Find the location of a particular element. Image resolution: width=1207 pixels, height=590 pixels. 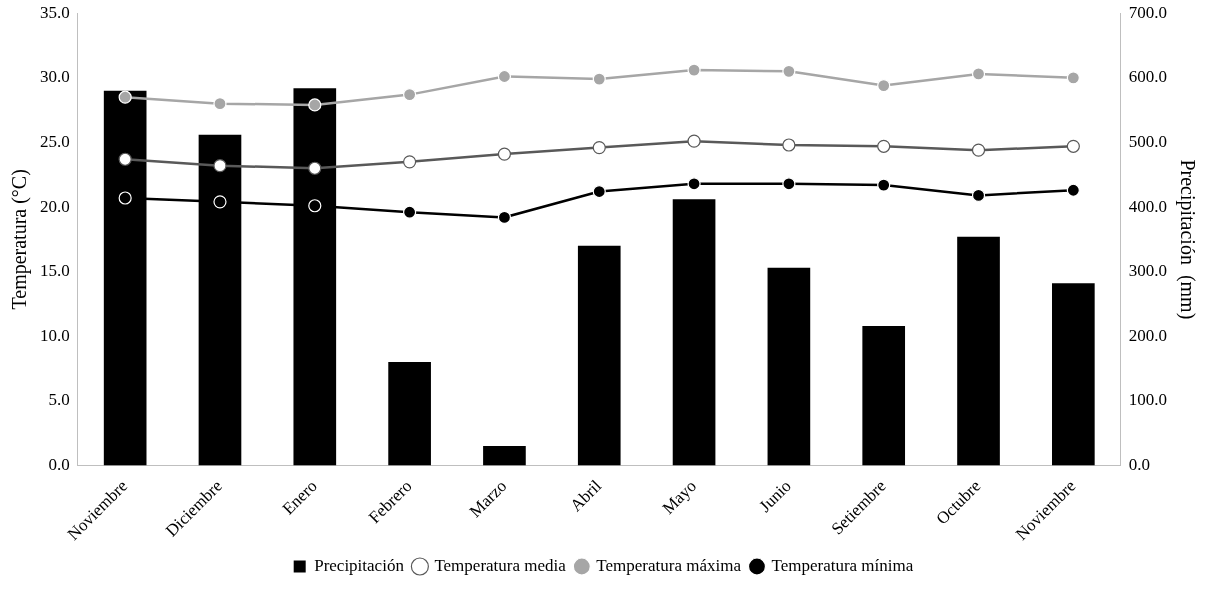

legend-label: Temperatura mínima is located at coordinates (842, 565).